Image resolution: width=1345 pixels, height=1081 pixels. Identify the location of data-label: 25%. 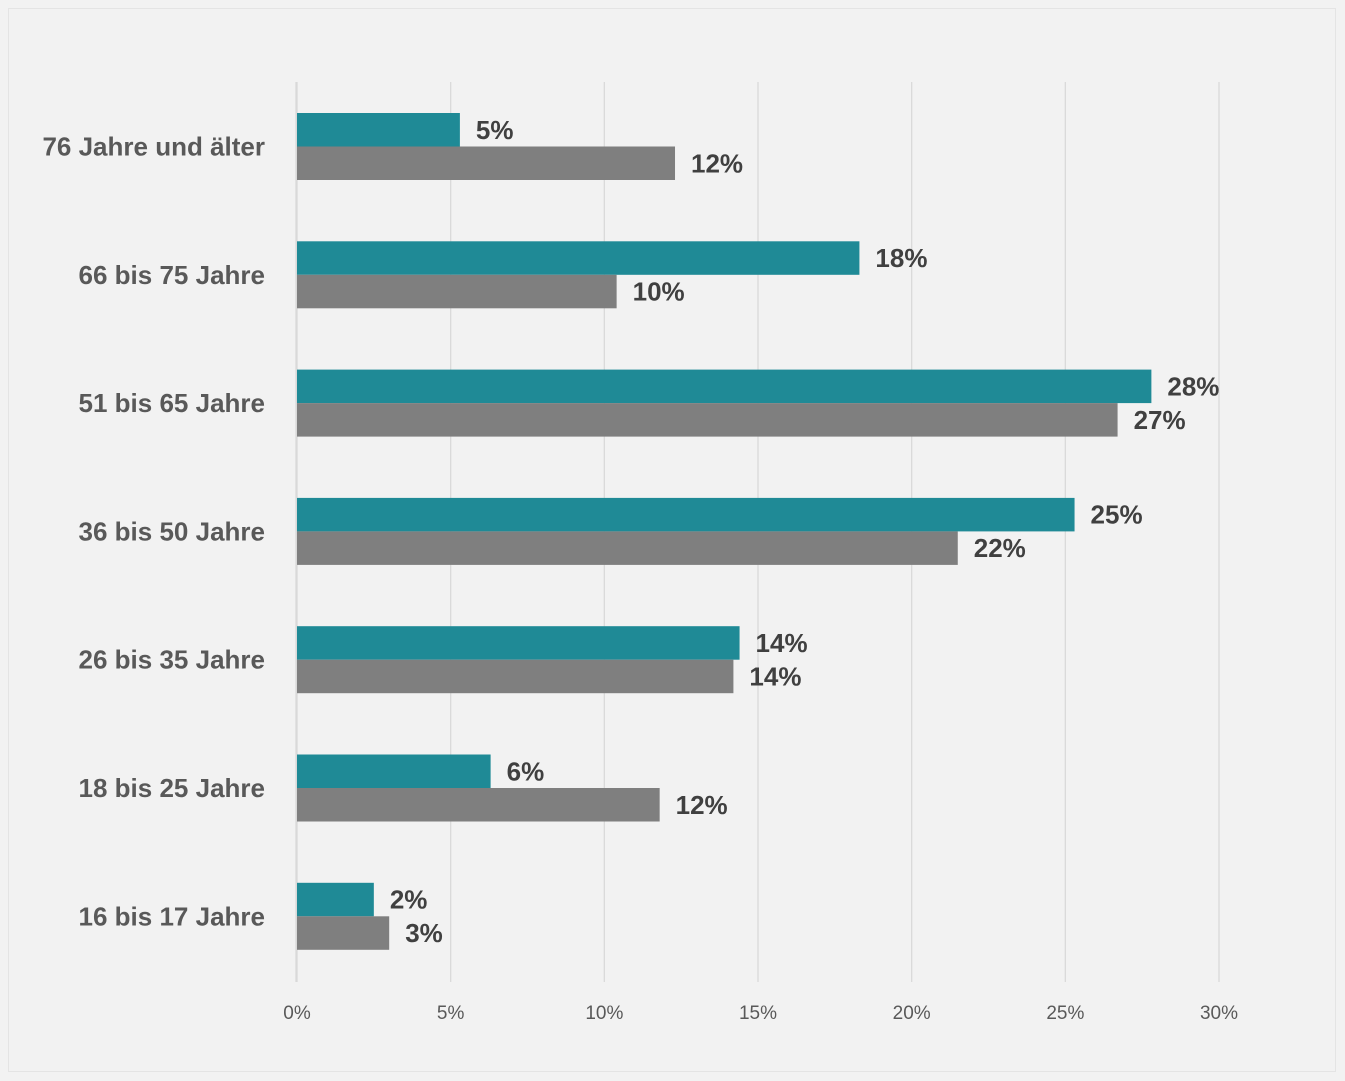
(1117, 515).